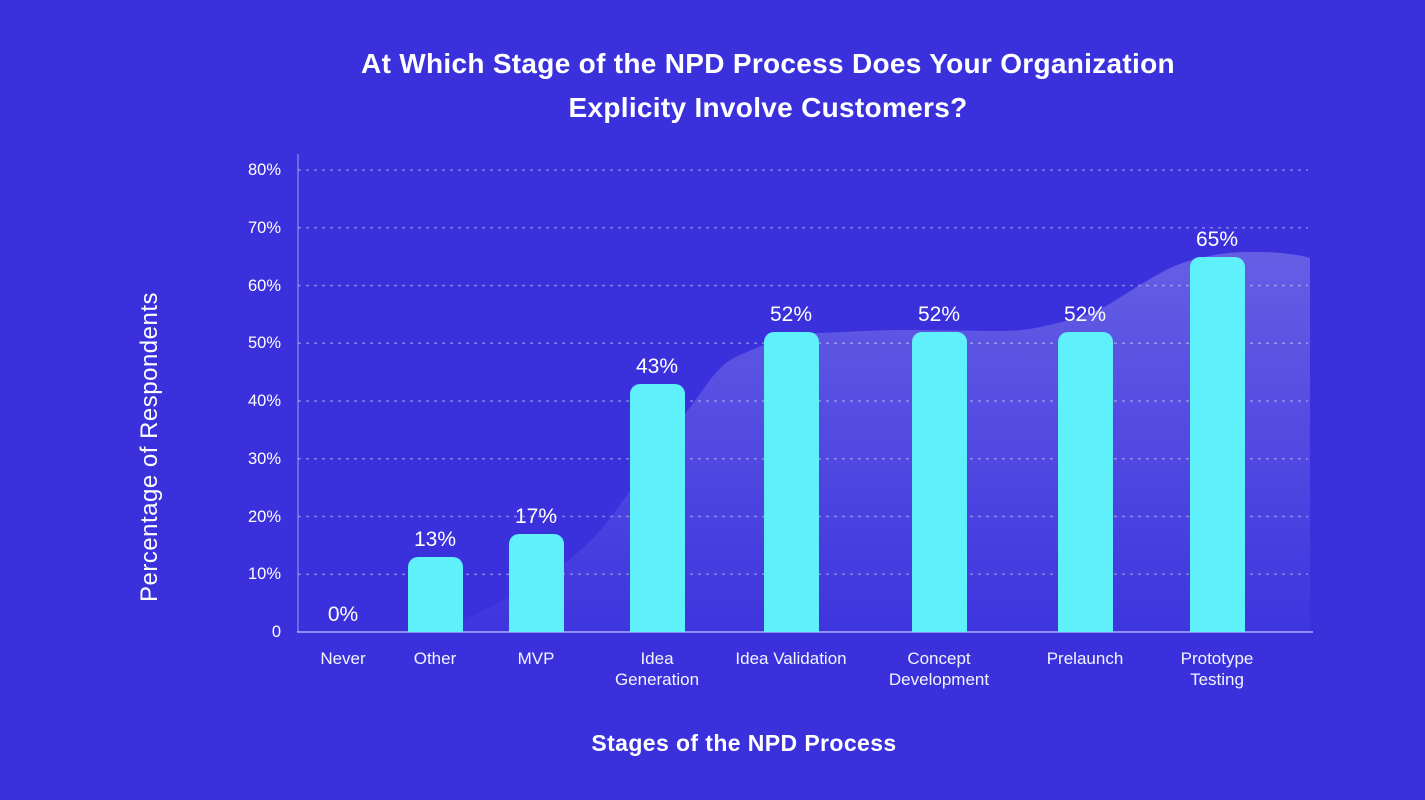  I want to click on bar-mvp, so click(536, 582).